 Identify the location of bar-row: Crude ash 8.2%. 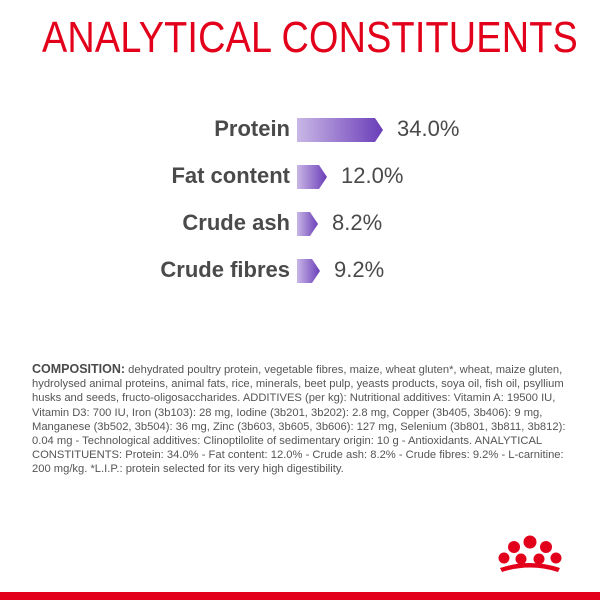
(300, 223).